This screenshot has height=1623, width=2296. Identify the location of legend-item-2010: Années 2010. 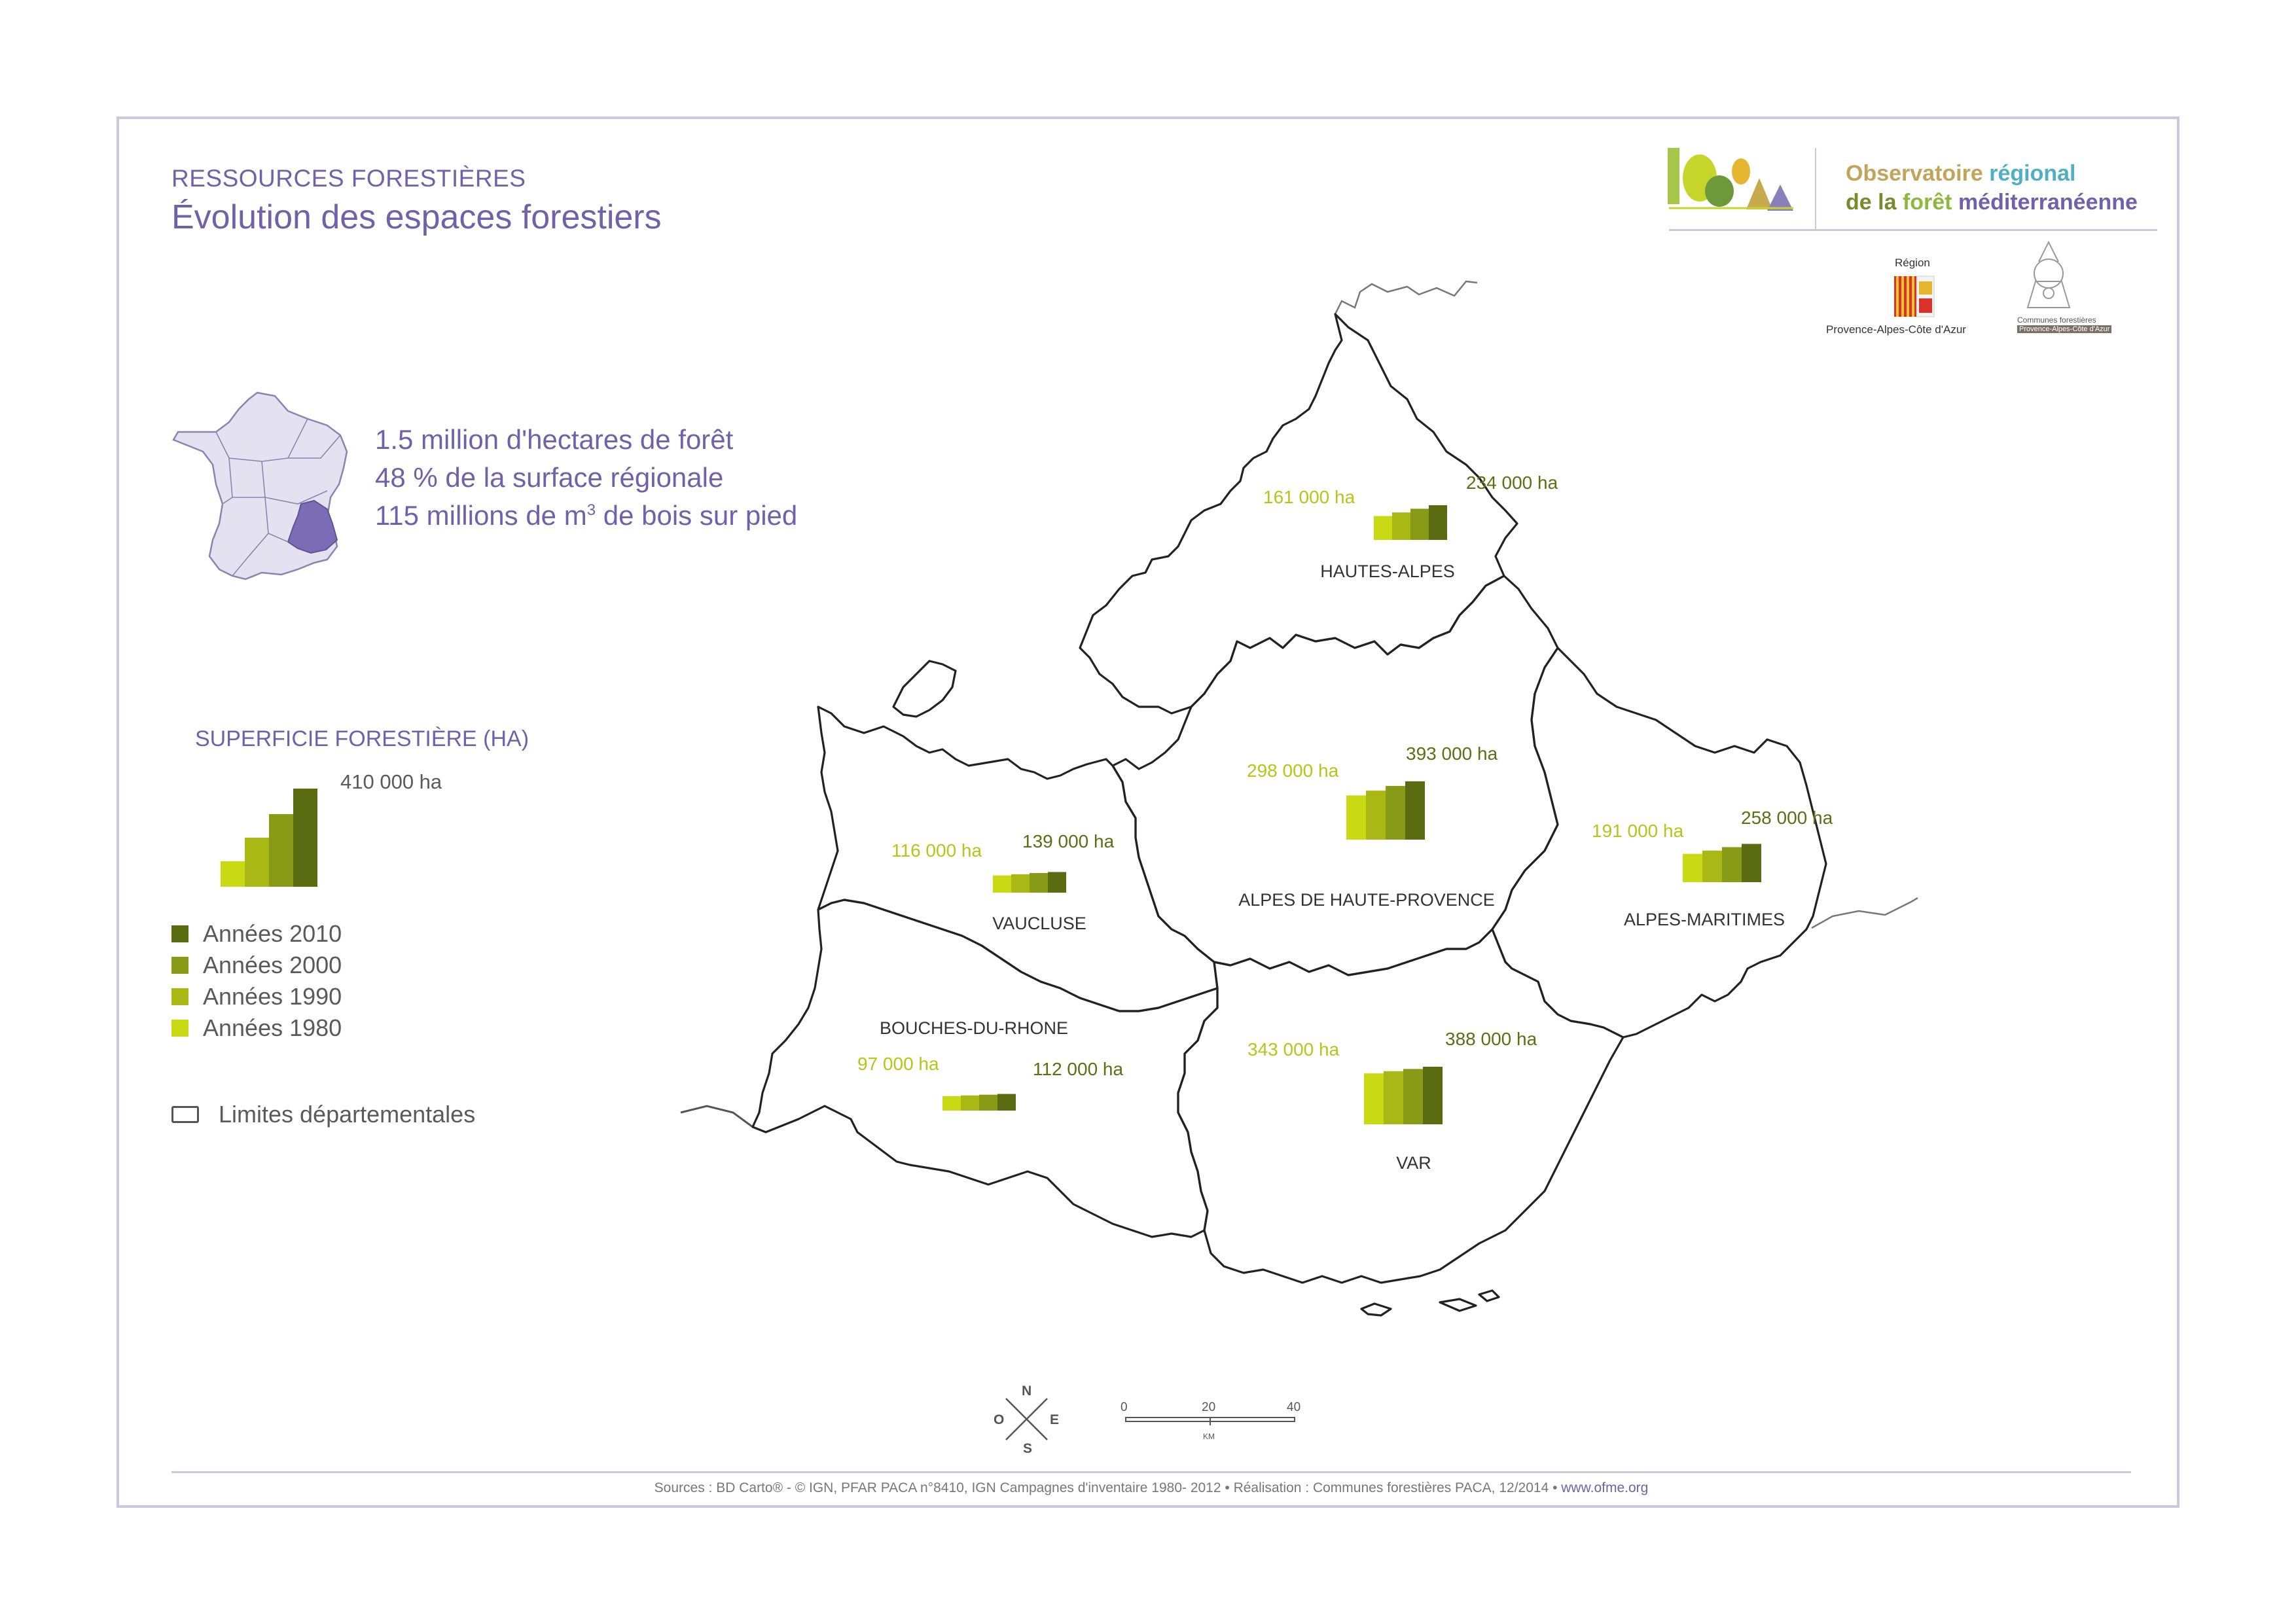
(256, 933).